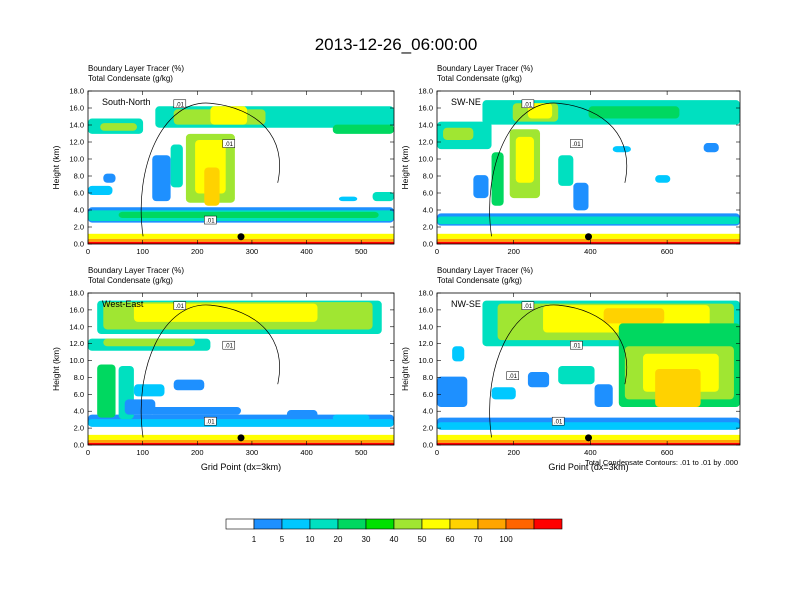 This screenshot has height=612, width=792. Describe the element at coordinates (79, 176) in the screenshot. I see `y-tick-label: 8.0` at that location.